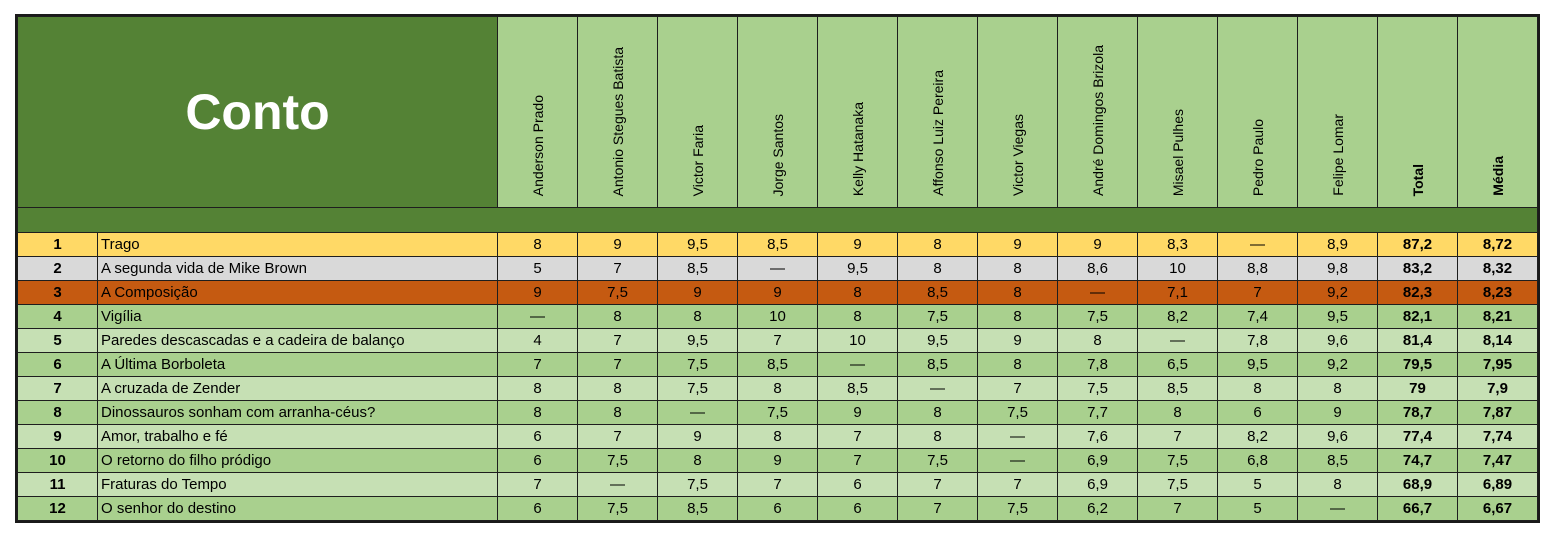 The image size is (1563, 533). I want to click on story-title-cell: A Composição, so click(297, 292).